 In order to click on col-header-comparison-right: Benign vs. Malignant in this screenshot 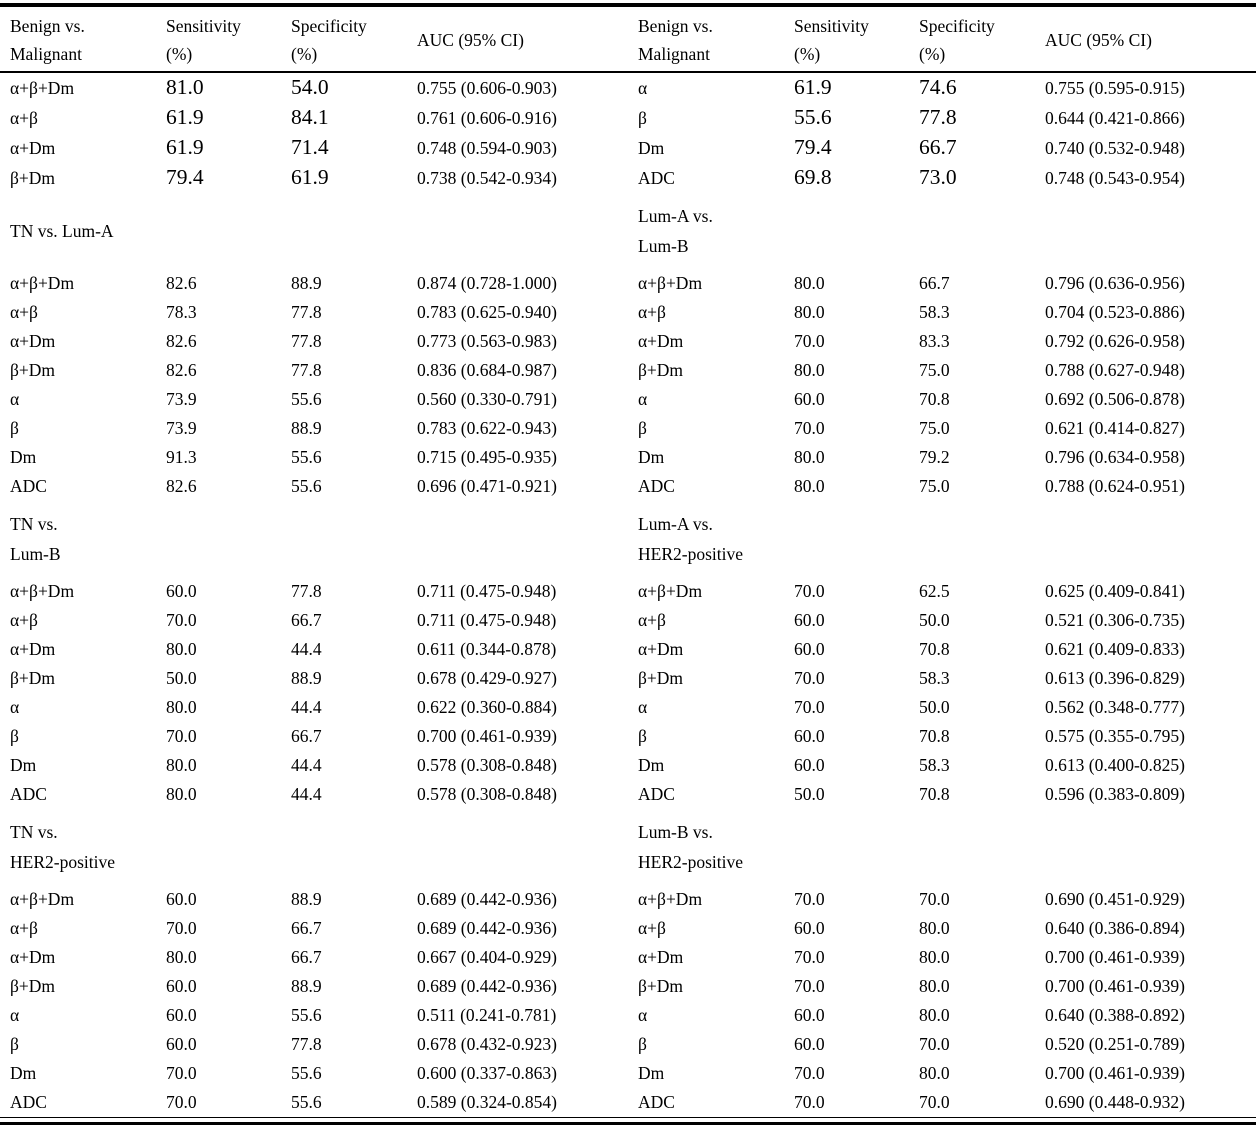, I will do `click(711, 39)`.